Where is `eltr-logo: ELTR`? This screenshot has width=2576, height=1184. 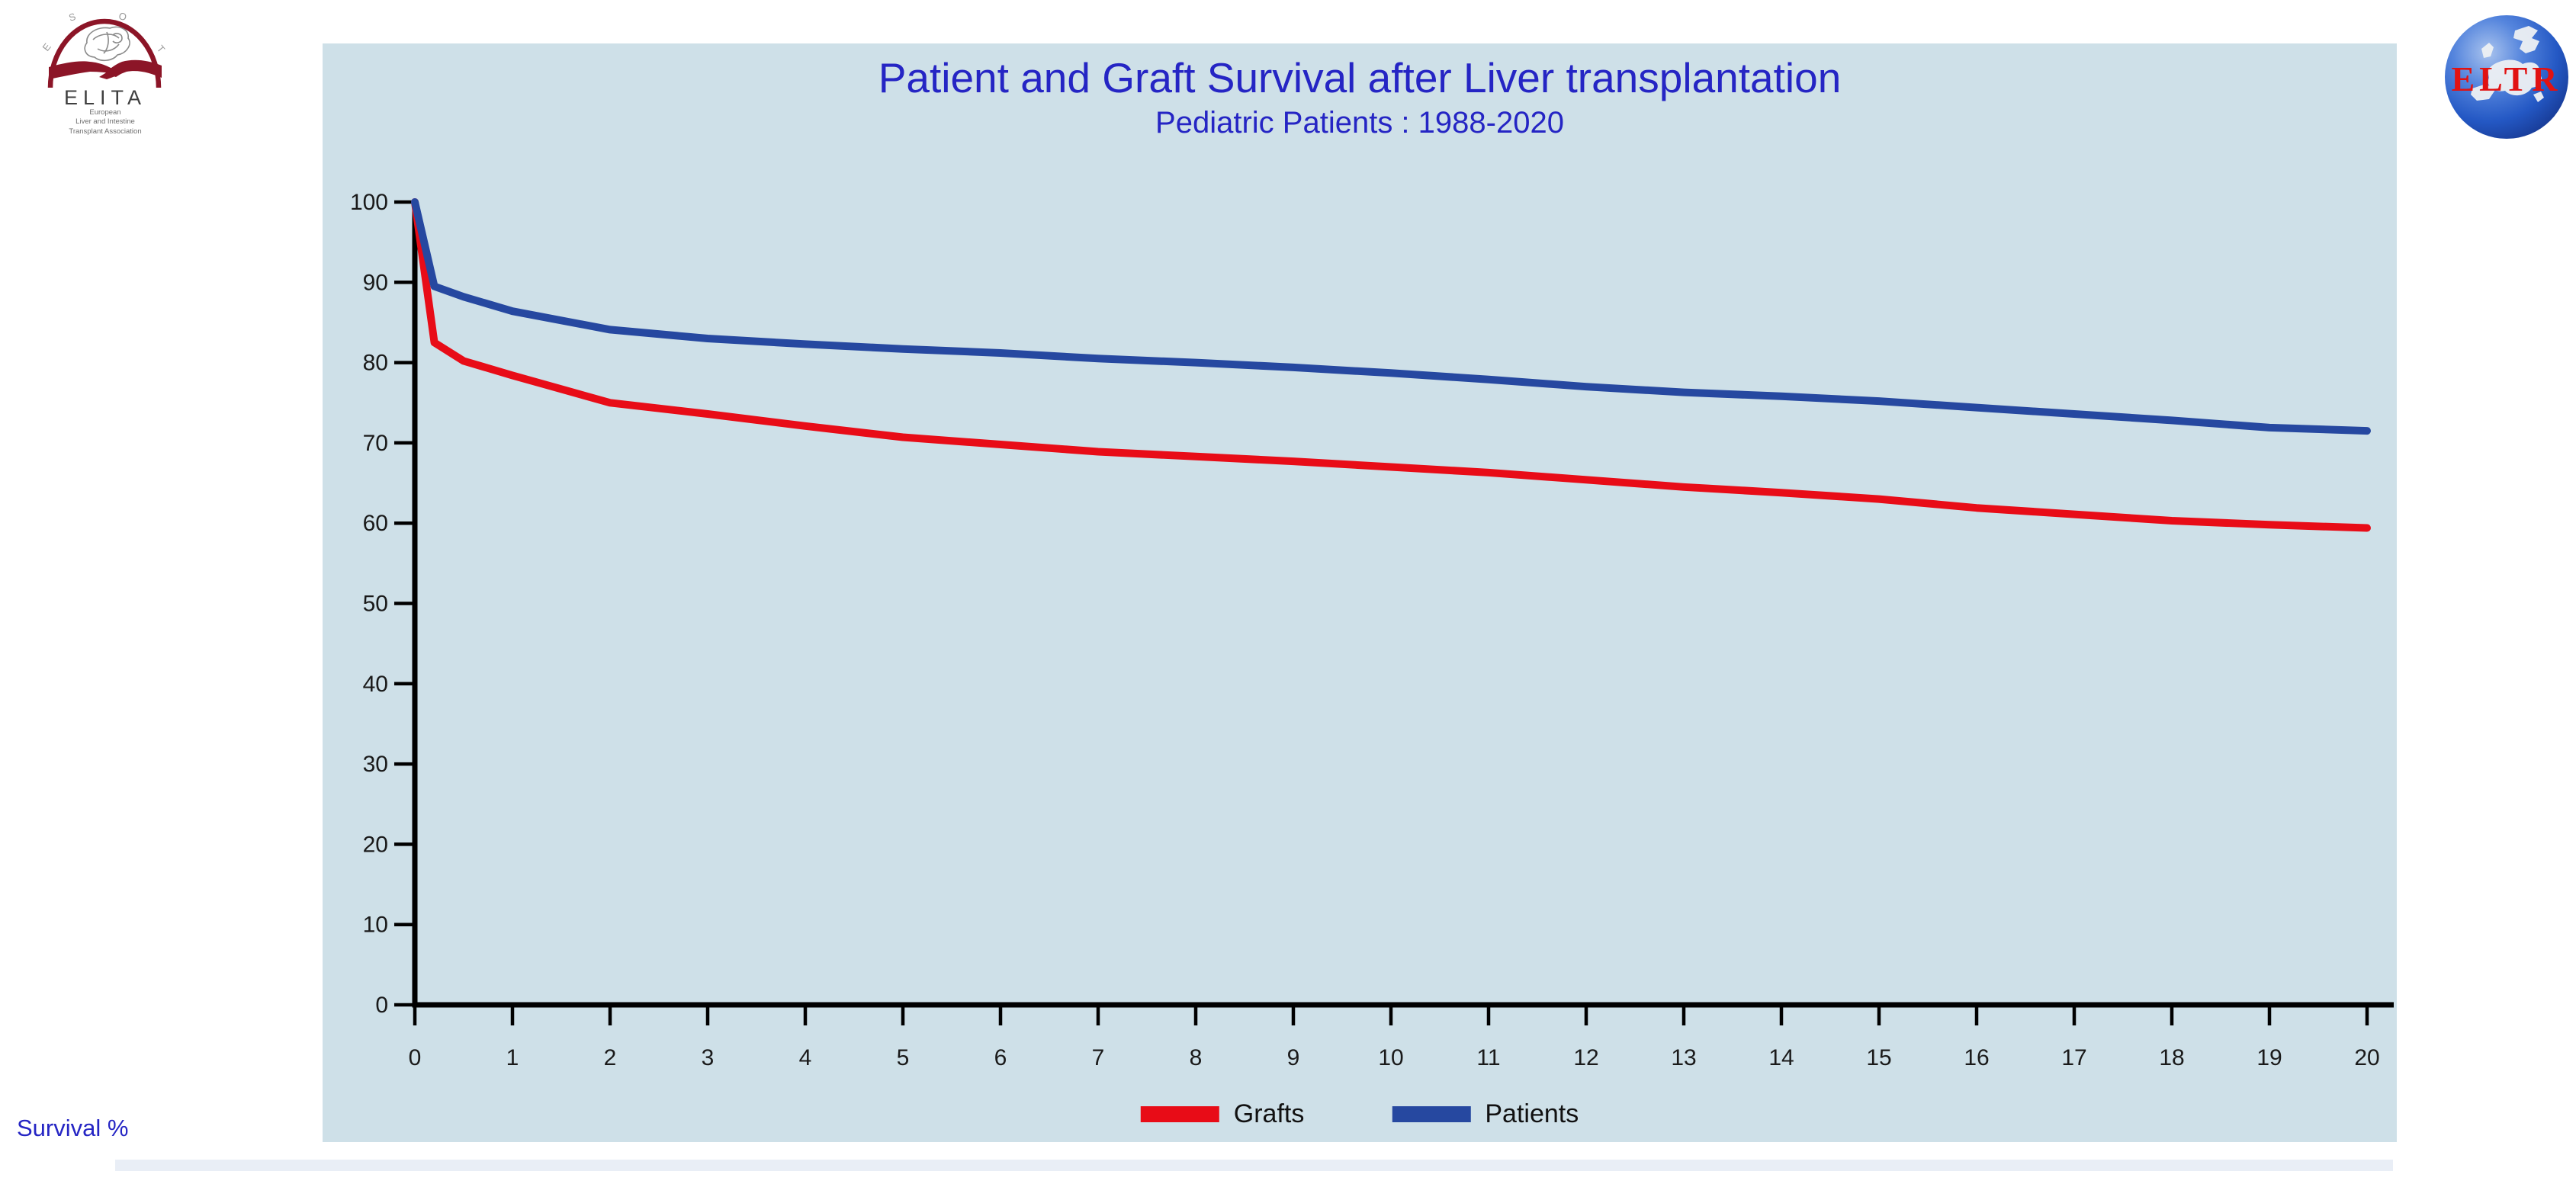 eltr-logo: ELTR is located at coordinates (2506, 77).